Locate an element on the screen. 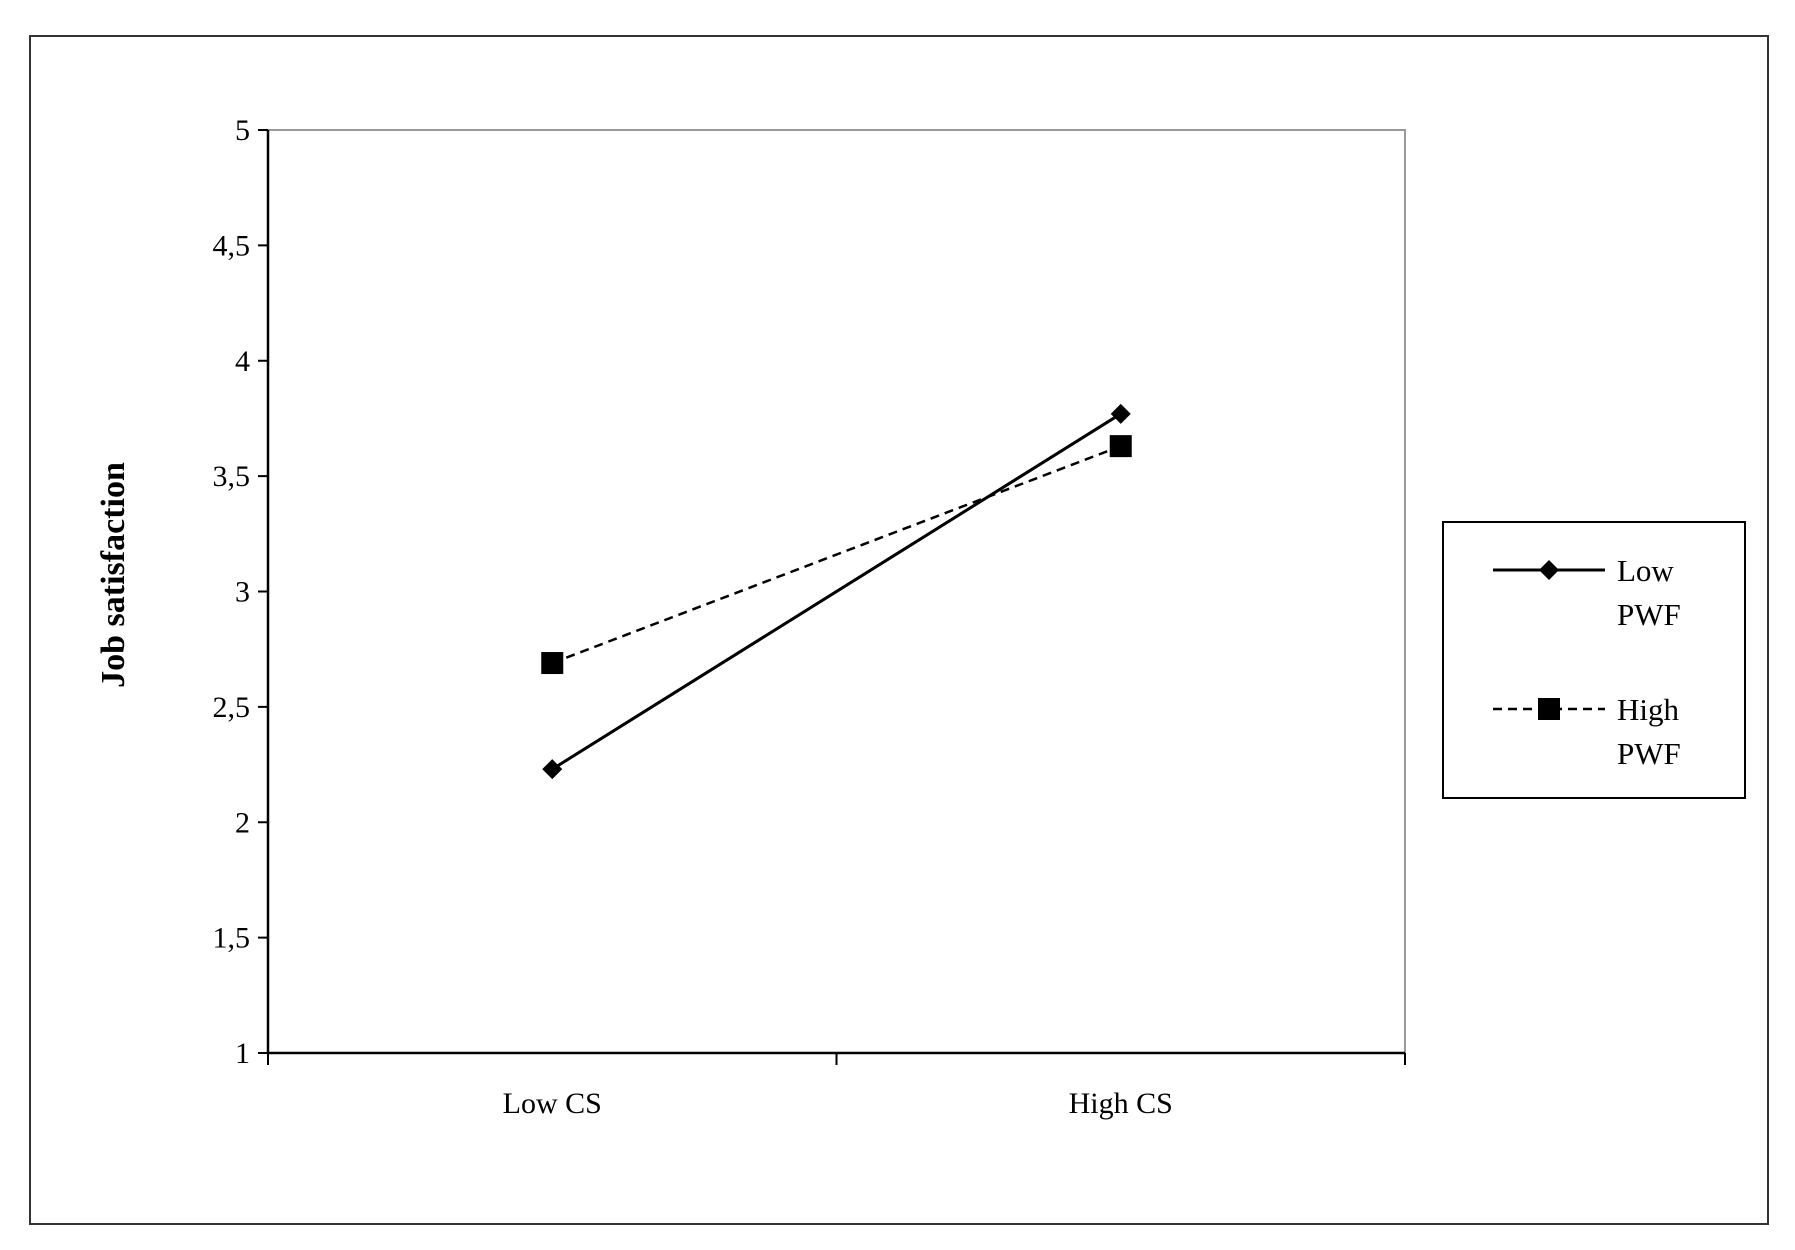  legend-box is located at coordinates (1594, 660).